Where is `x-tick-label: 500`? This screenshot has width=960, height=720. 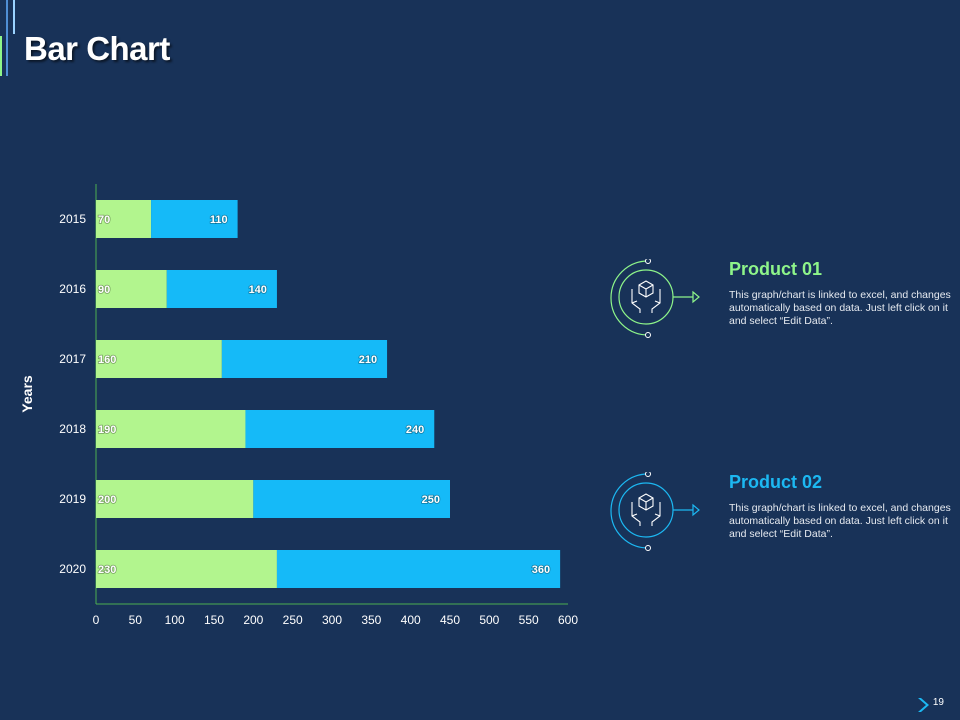
x-tick-label: 500 is located at coordinates (489, 620).